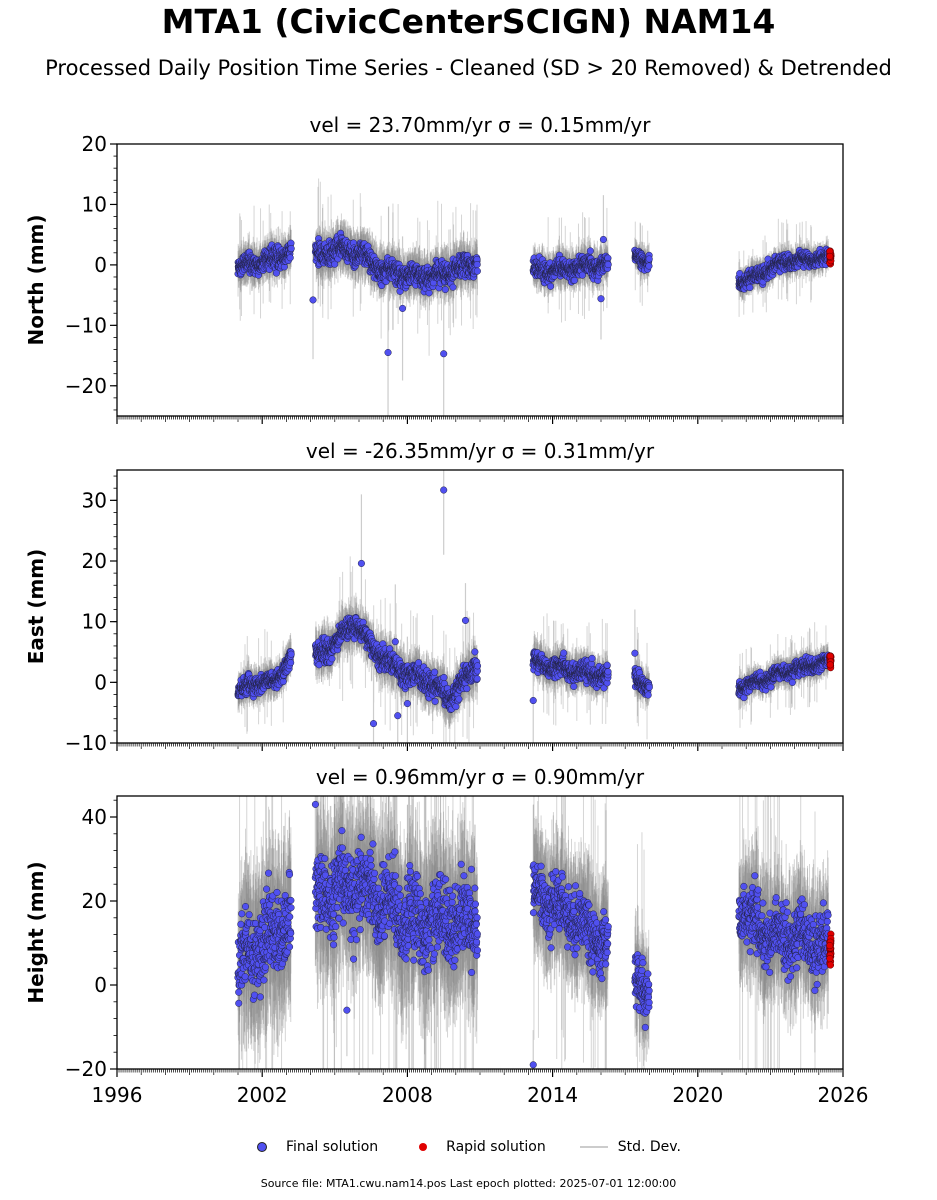 The height and width of the screenshot is (1200, 937). Describe the element at coordinates (468, 21) in the screenshot. I see `chart-title: MTA1 (CivicCenterSCIGN) NAM14` at that location.